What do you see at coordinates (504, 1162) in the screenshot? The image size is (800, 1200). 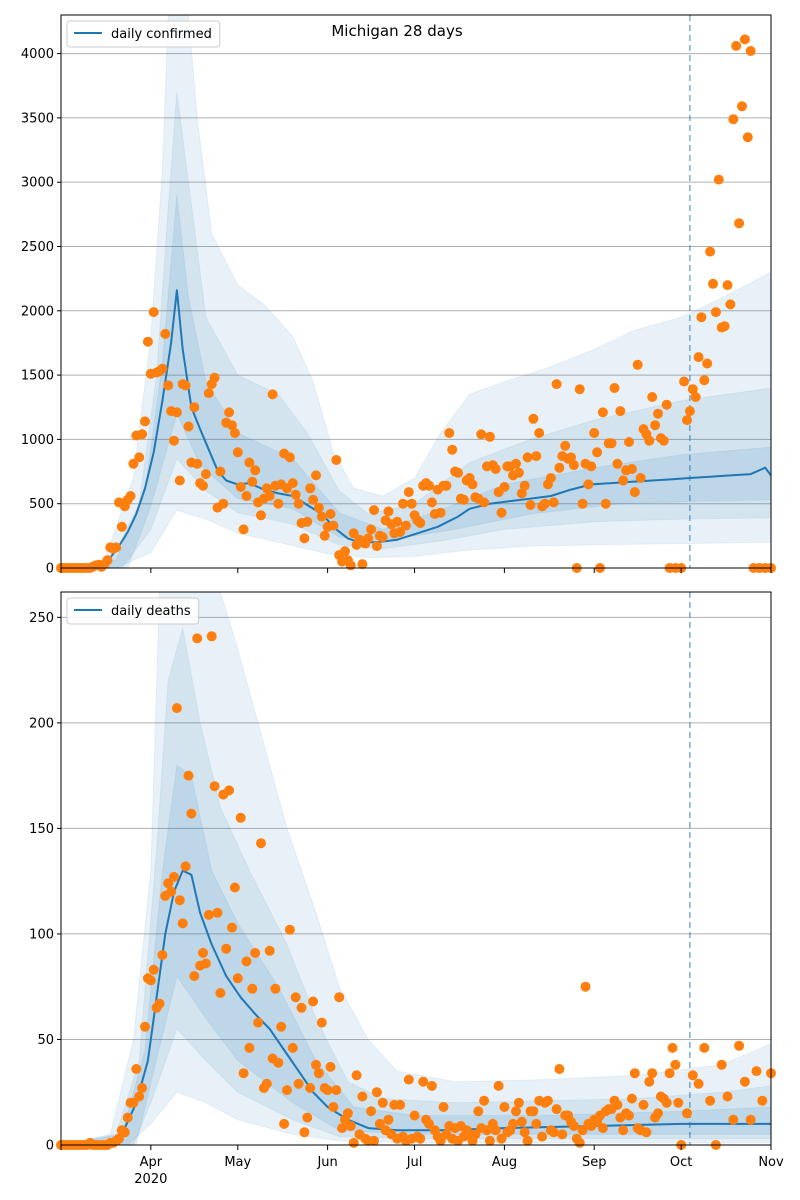 I see `x-tick-label: Aug` at bounding box center [504, 1162].